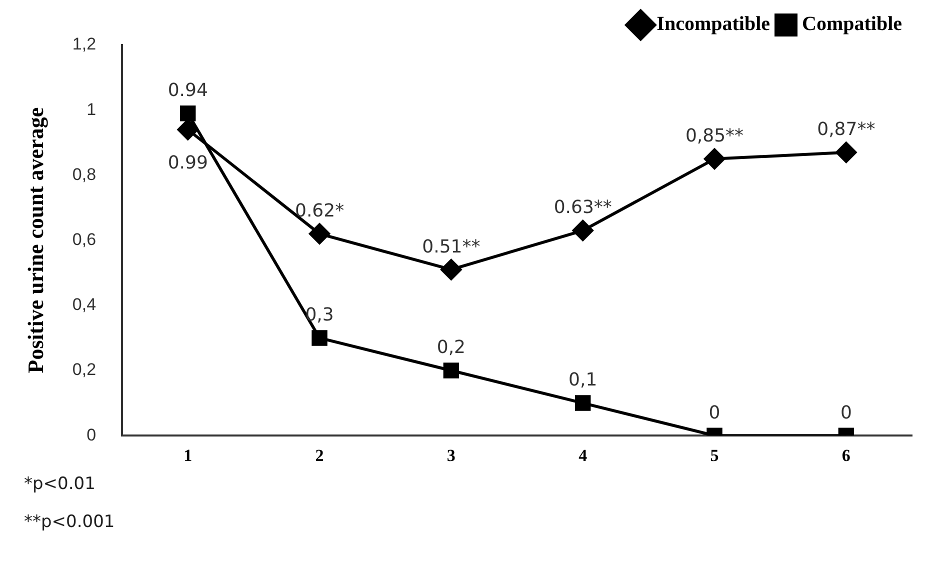 The width and height of the screenshot is (942, 571). I want to click on y-tick-label: 1,2, so click(84, 44).